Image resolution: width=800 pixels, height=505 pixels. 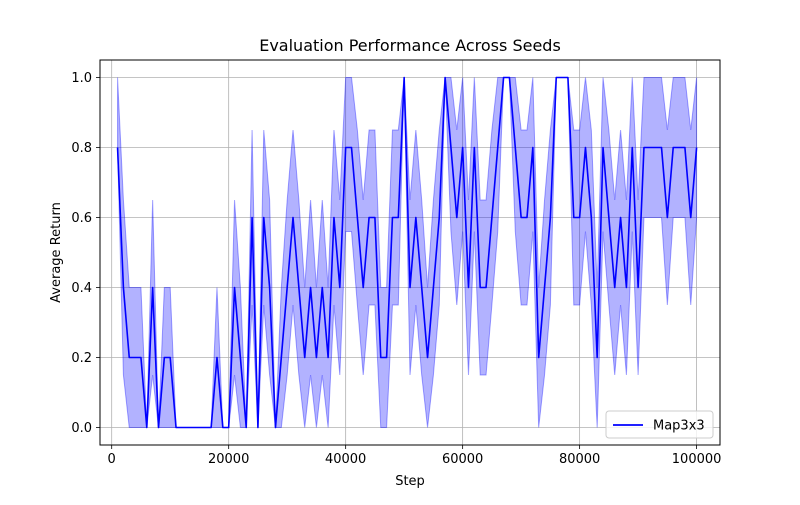 I want to click on y-tick-label: 0.2, so click(x=81, y=358).